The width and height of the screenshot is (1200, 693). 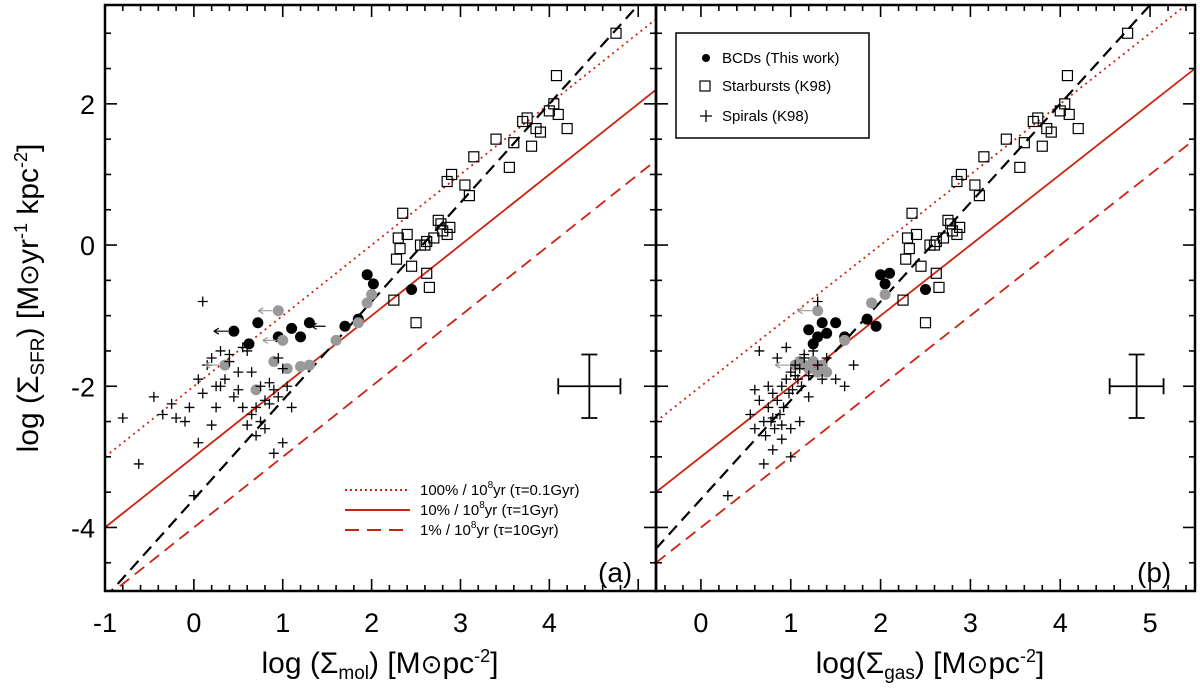 I want to click on x-tick-label: 2, so click(x=880, y=623).